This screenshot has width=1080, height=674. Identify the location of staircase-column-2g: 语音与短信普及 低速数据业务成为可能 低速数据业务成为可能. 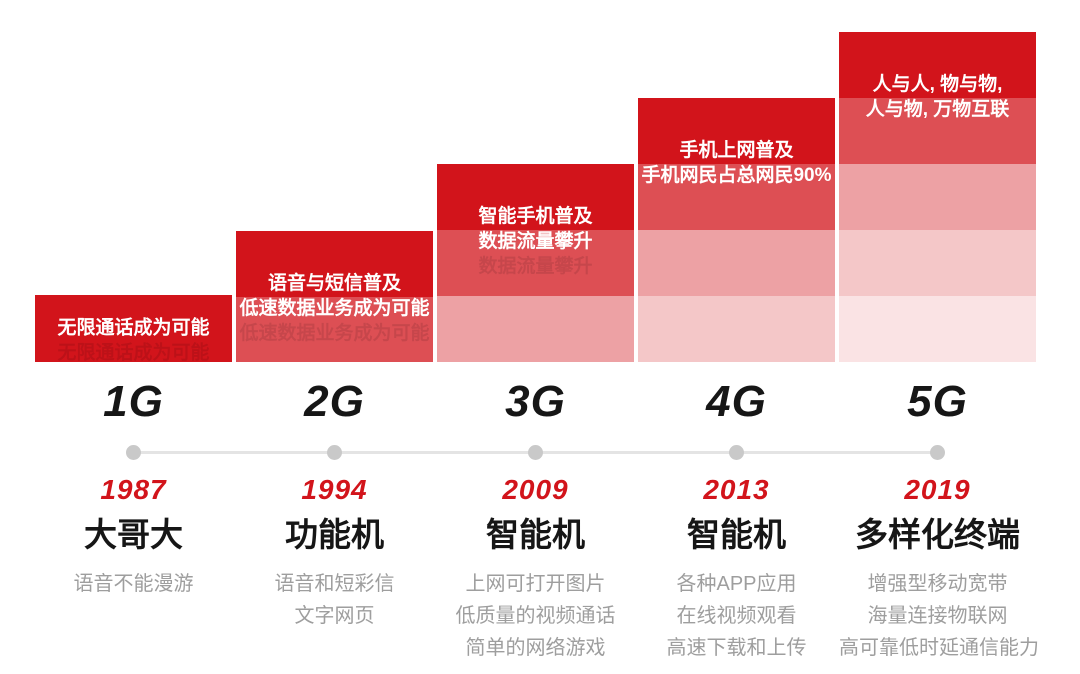
(334, 296).